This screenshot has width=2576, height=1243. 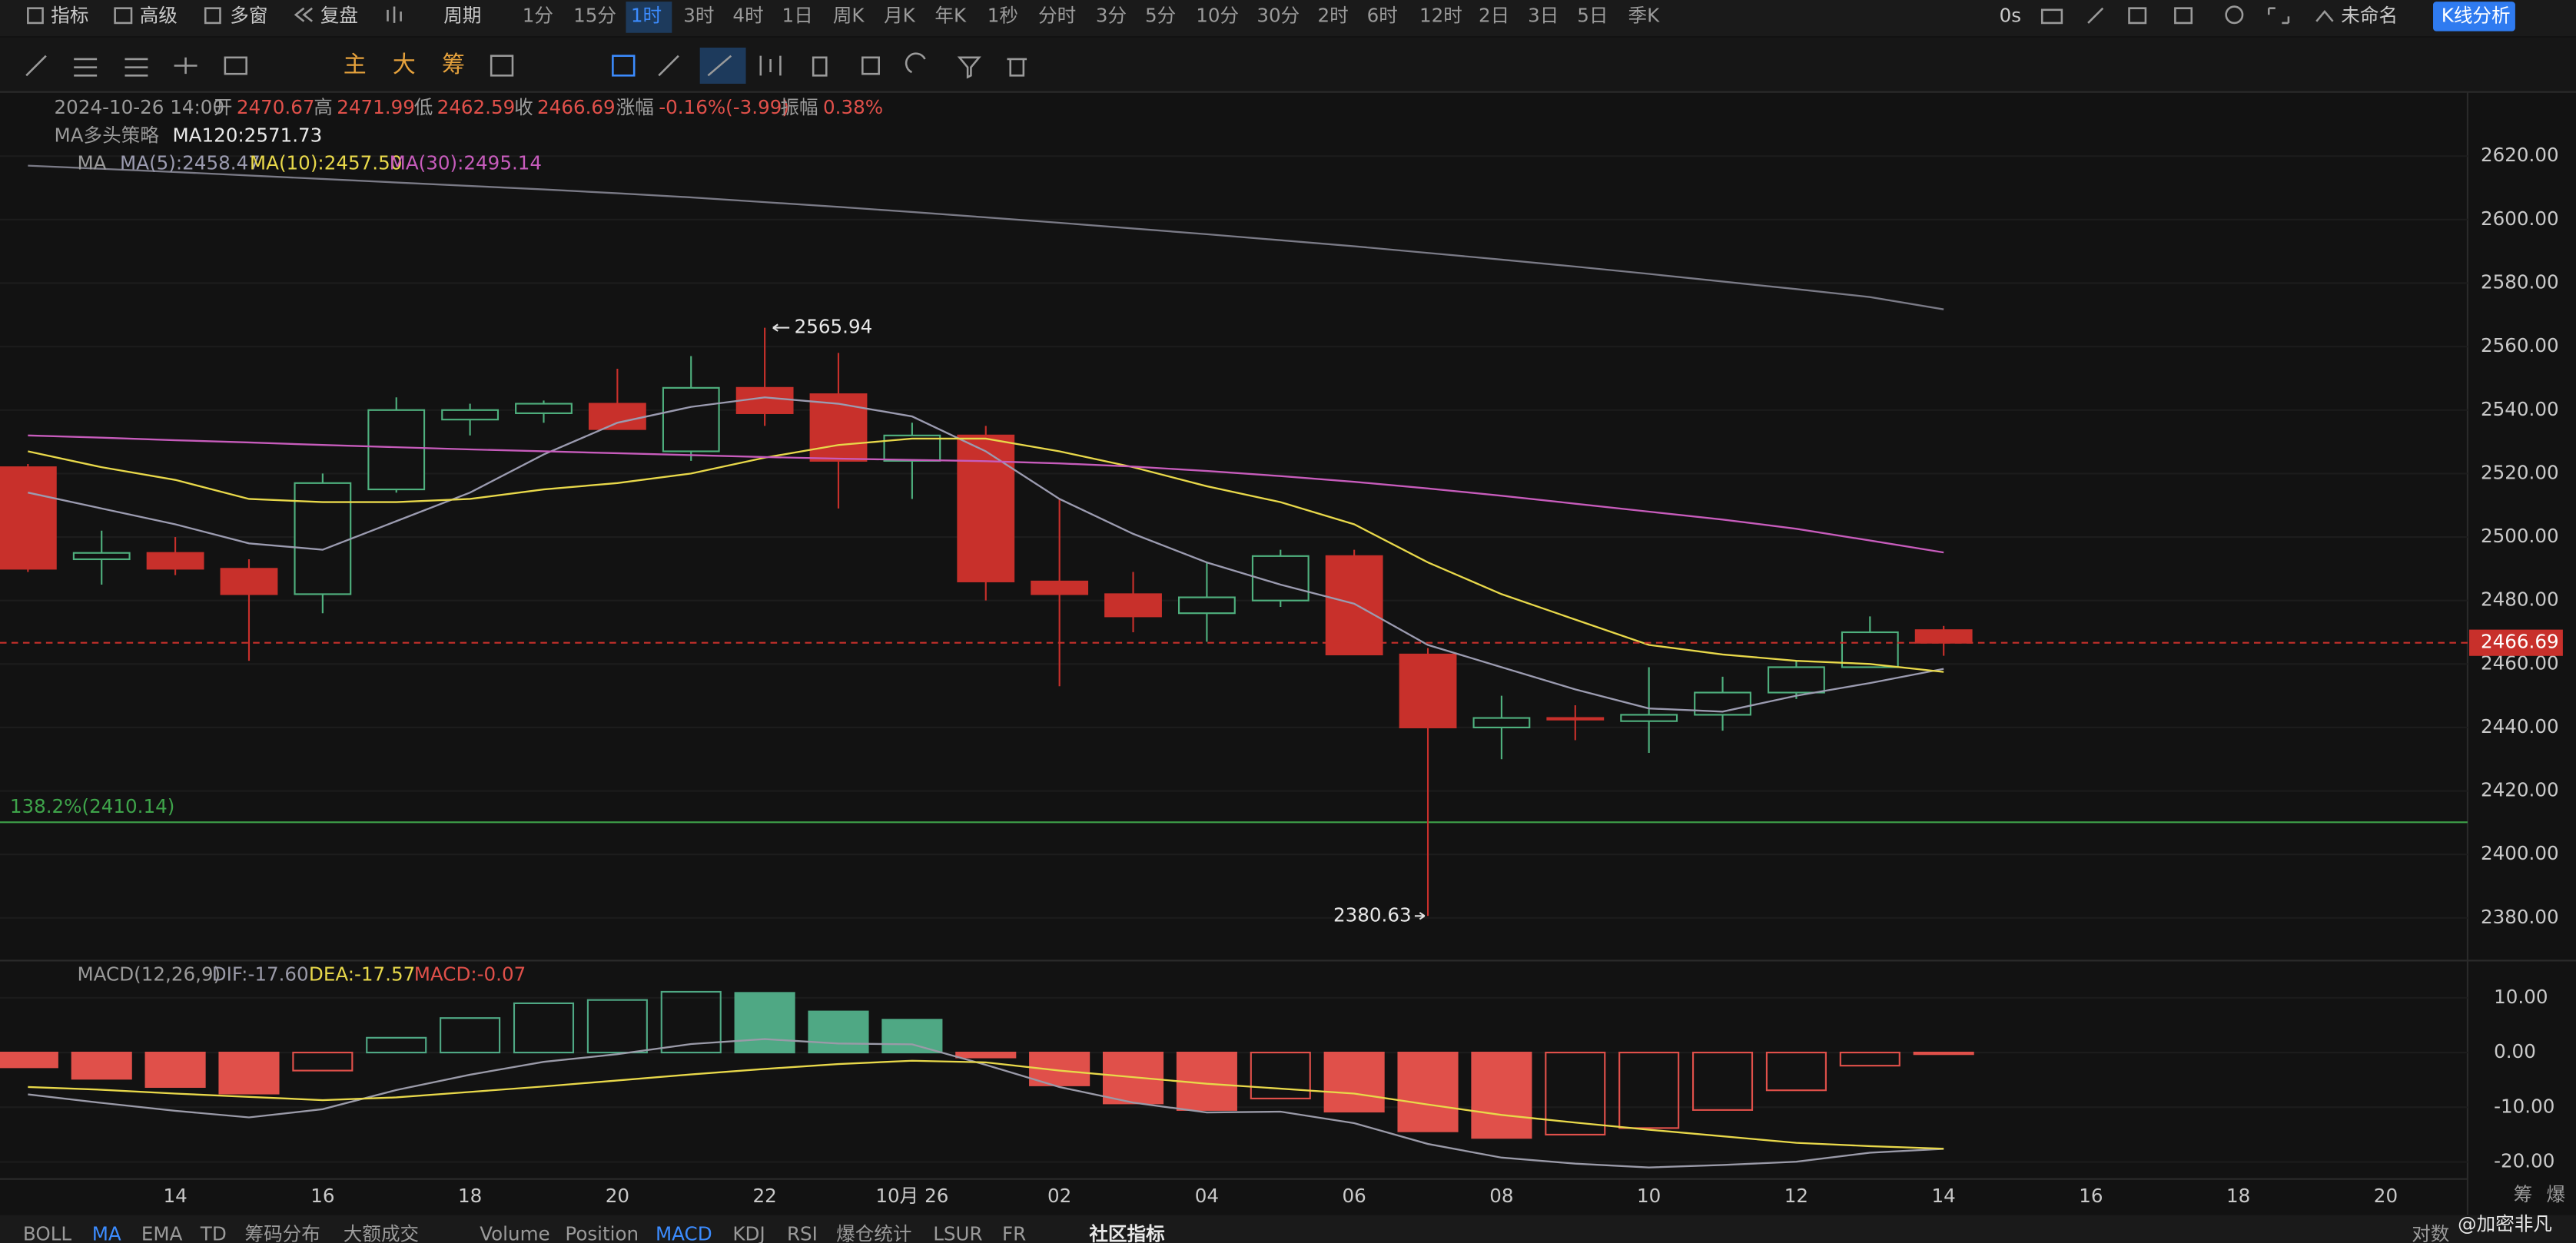 What do you see at coordinates (2520, 642) in the screenshot?
I see `last-price-label: 2466.69` at bounding box center [2520, 642].